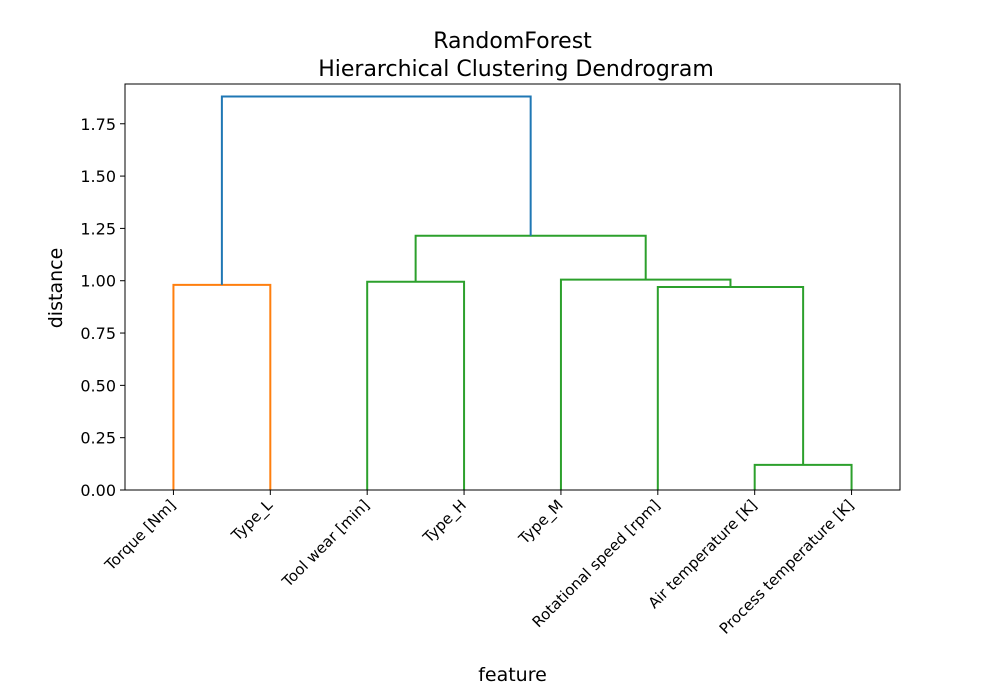  I want to click on chart-title: RandomForest, so click(512, 41).